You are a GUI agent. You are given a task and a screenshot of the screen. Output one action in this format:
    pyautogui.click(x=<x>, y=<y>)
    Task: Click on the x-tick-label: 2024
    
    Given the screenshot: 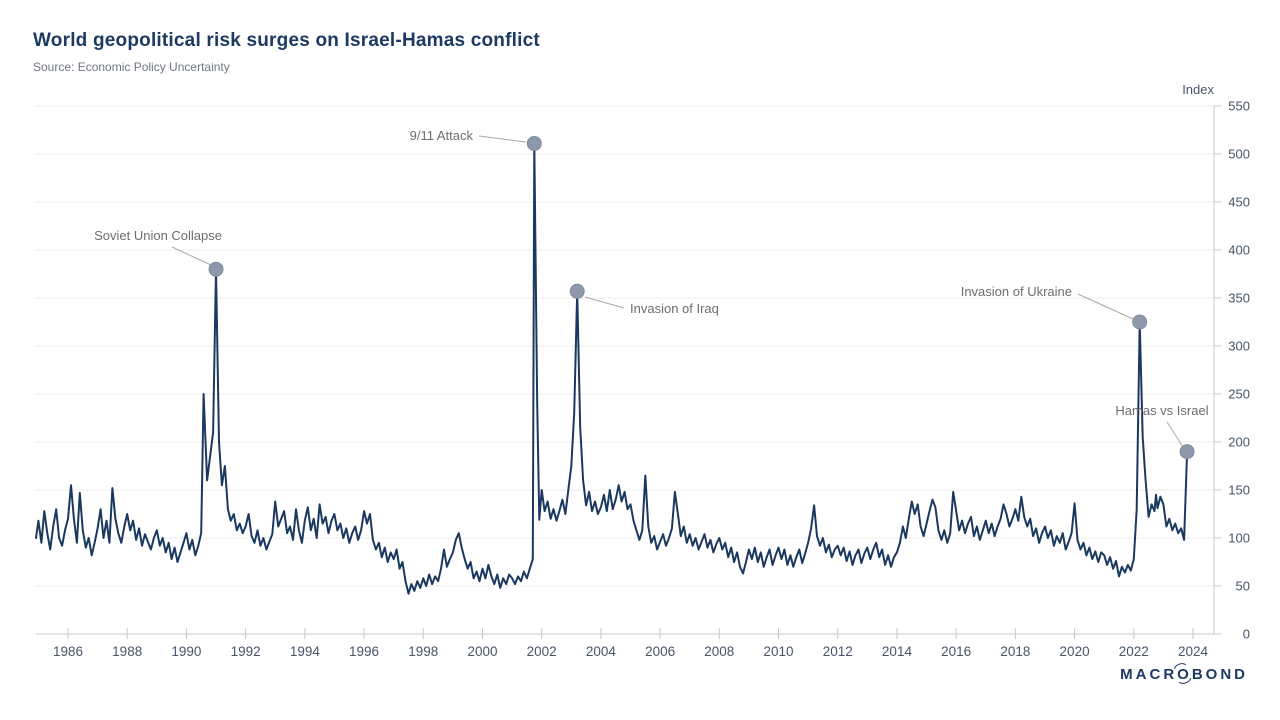 What is the action you would take?
    pyautogui.click(x=1193, y=651)
    